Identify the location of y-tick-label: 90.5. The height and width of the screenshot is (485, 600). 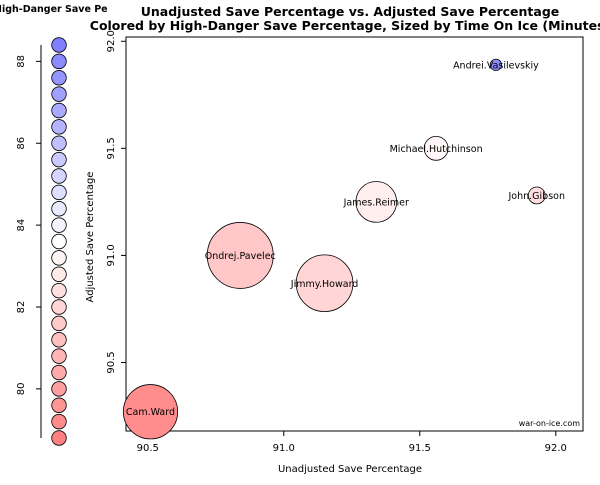
(111, 362).